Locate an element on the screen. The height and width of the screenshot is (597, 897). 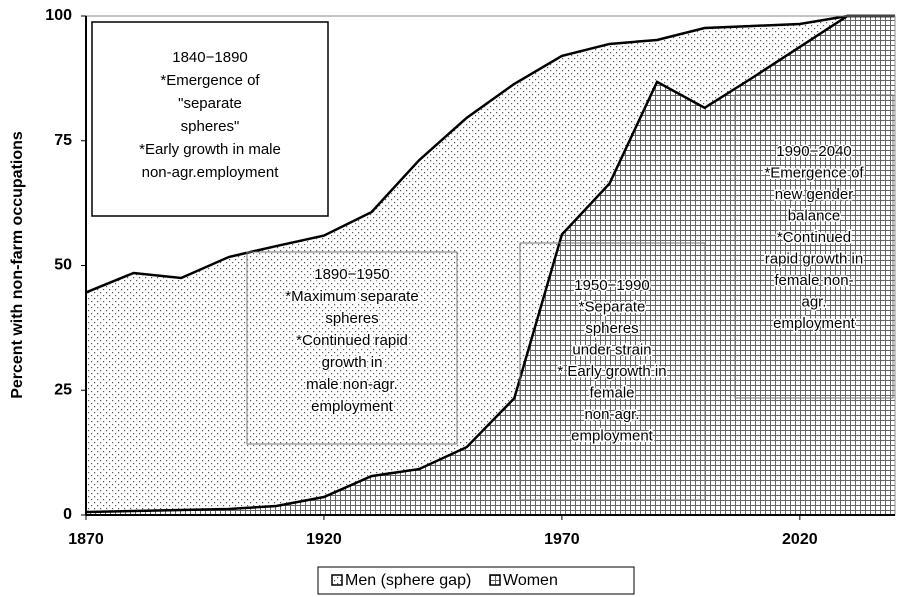
annotation-text: balance is located at coordinates (814, 215).